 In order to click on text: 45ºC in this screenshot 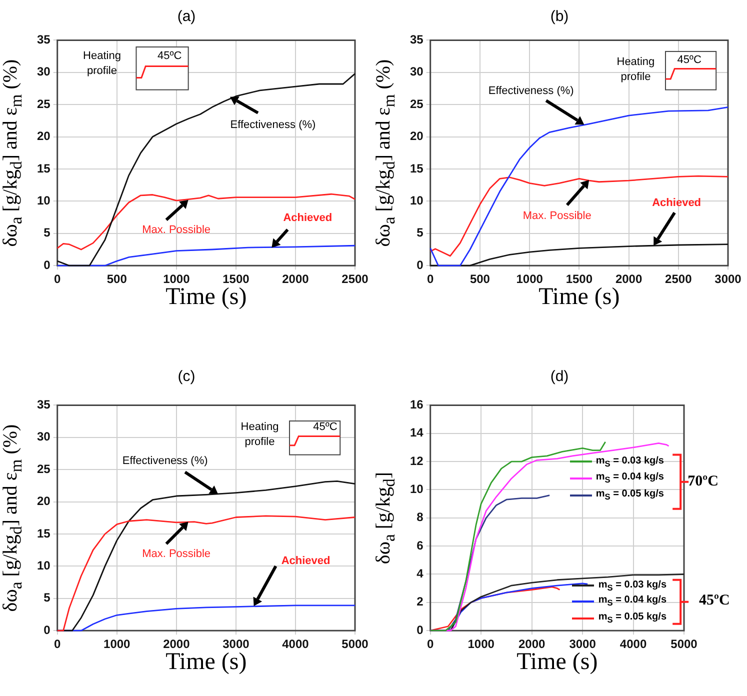, I will do `click(714, 601)`.